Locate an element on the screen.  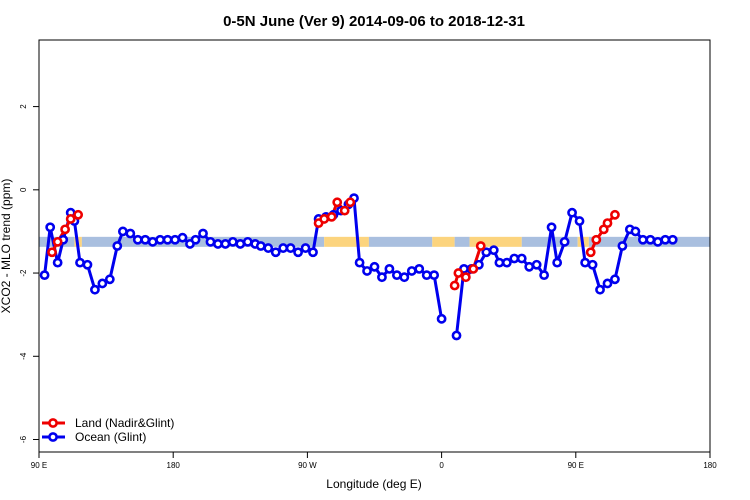
x-tick-label: 0 is located at coordinates (441, 465).